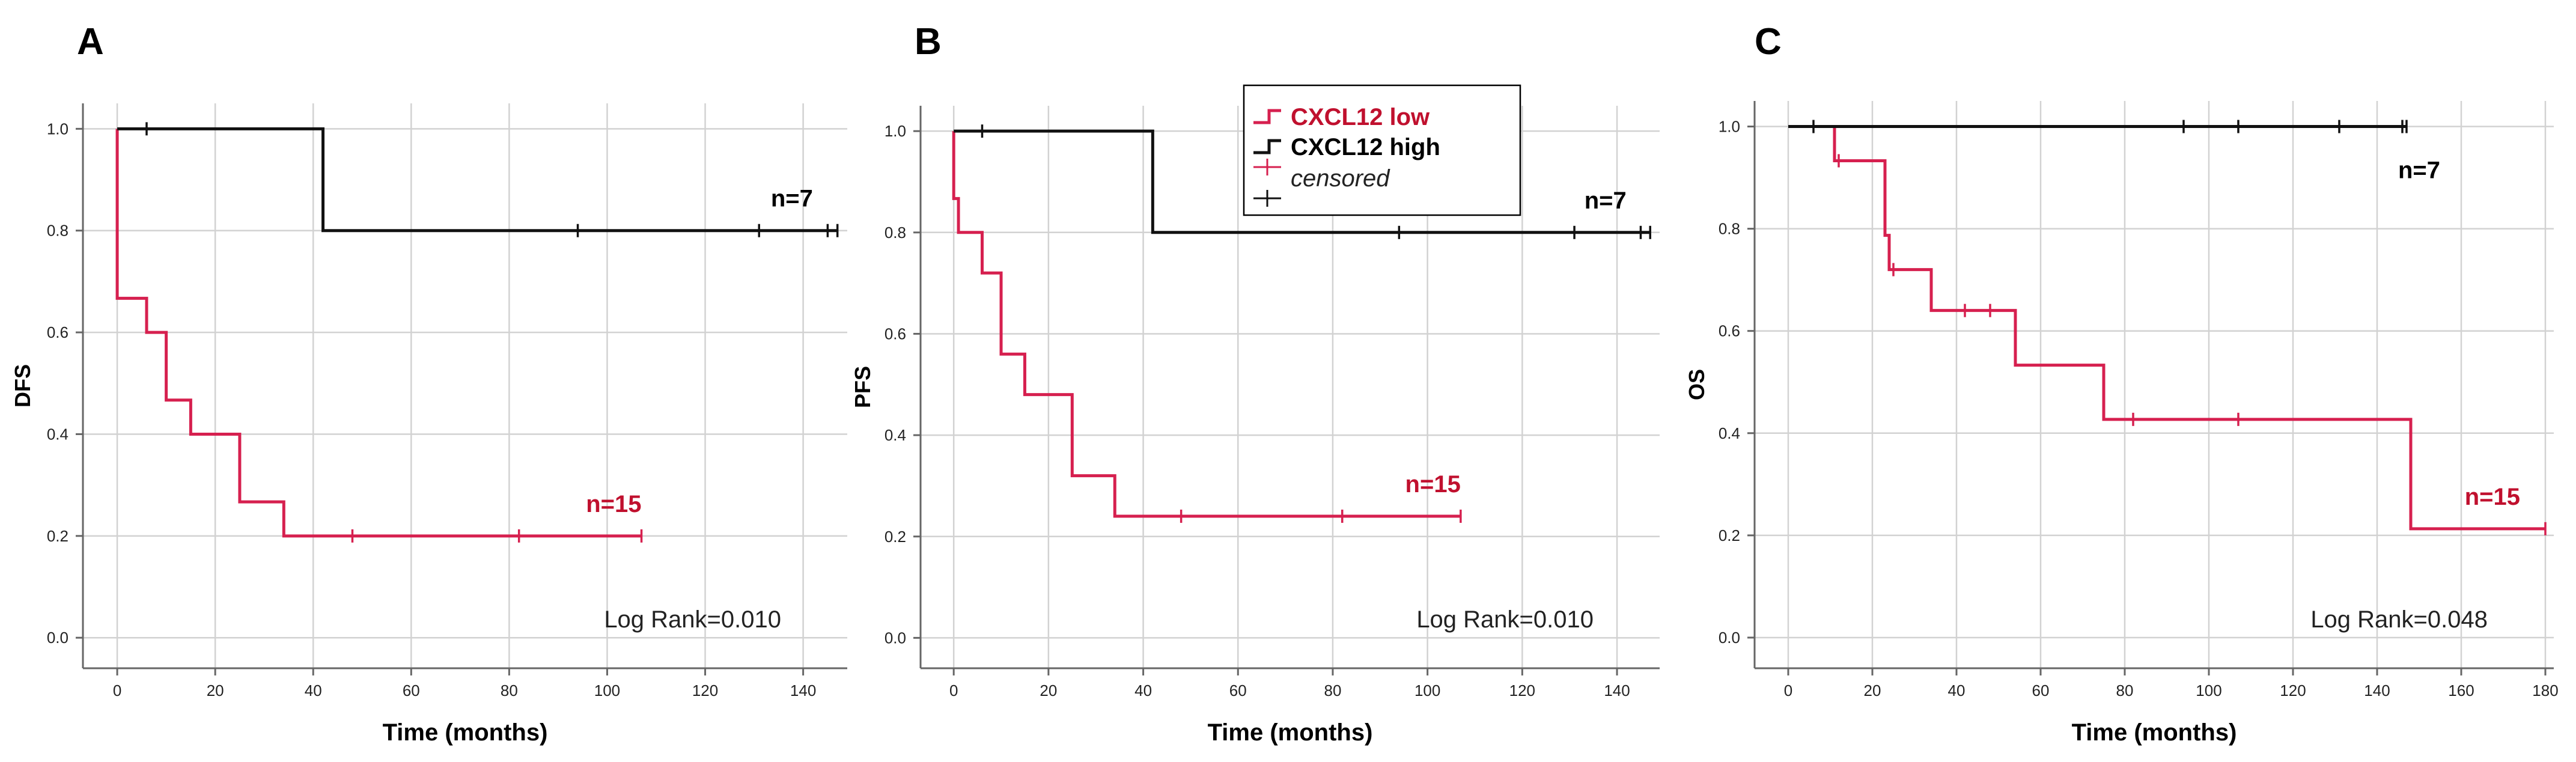 The width and height of the screenshot is (2576, 762). I want to click on legend-label-high: CXCL12 high, so click(1365, 147).